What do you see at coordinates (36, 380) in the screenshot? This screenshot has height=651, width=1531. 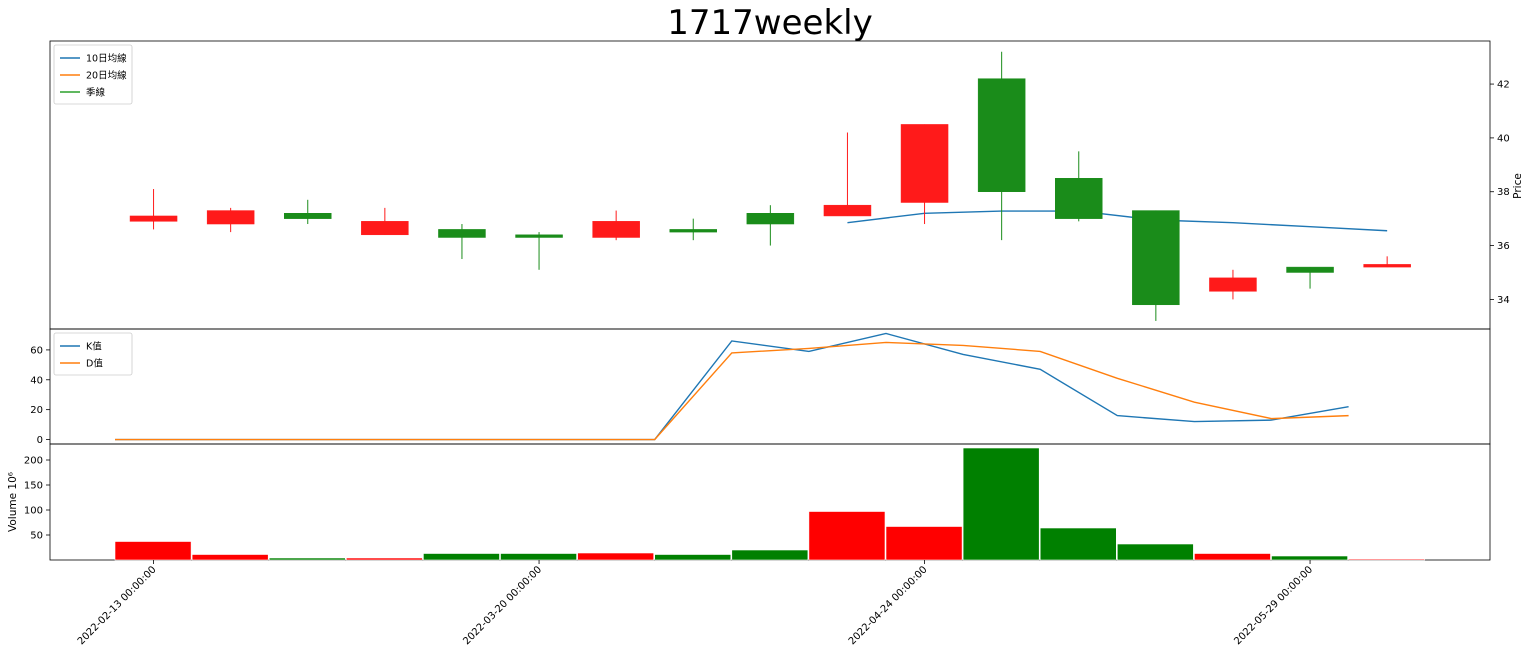 I see `kd-tick-label: 40` at bounding box center [36, 380].